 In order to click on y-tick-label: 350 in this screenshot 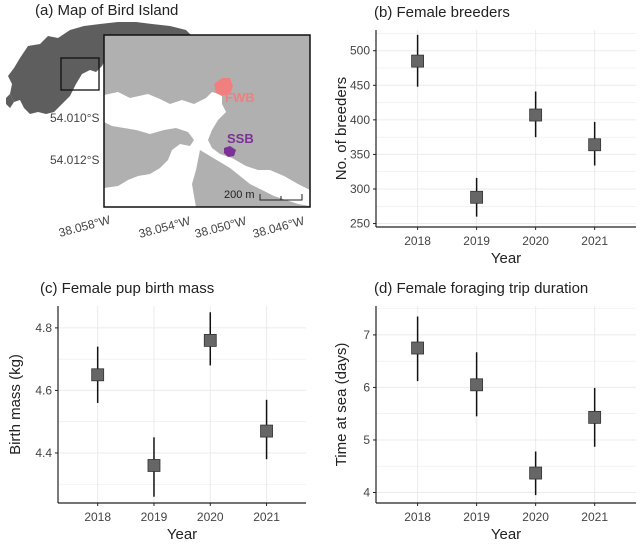, I will do `click(360, 154)`.